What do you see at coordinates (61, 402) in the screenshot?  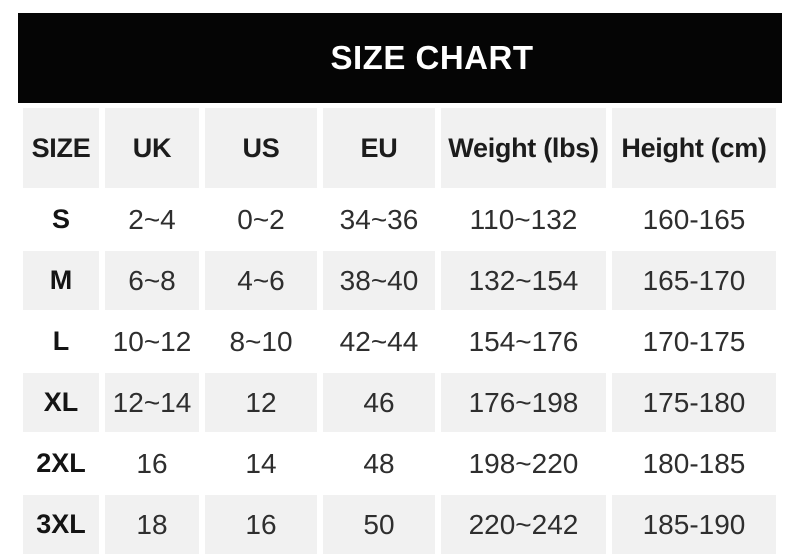 I see `size-label: XL` at bounding box center [61, 402].